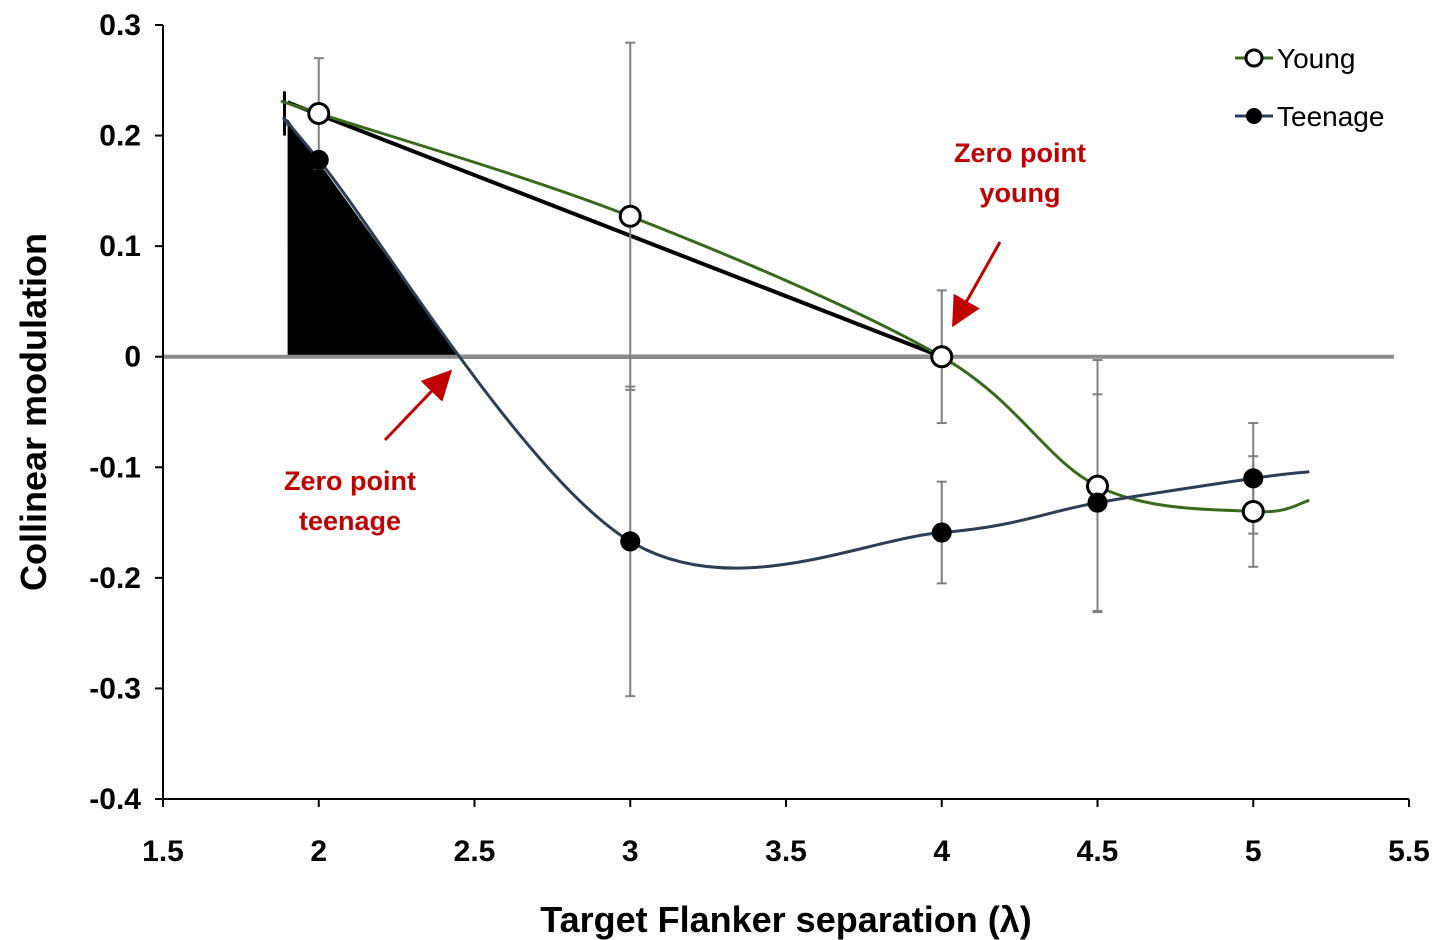 The image size is (1449, 940). What do you see at coordinates (115, 688) in the screenshot?
I see `y-tick-label: -0.3` at bounding box center [115, 688].